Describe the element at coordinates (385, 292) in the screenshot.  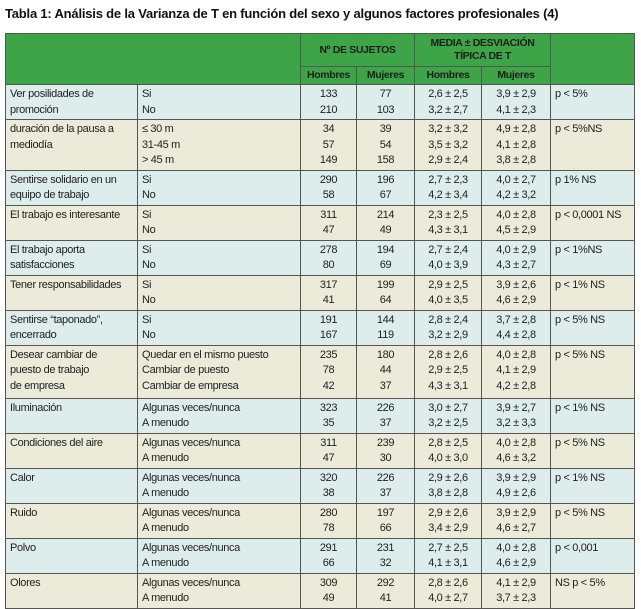
I see `n-mujeres-cell: 199 64` at that location.